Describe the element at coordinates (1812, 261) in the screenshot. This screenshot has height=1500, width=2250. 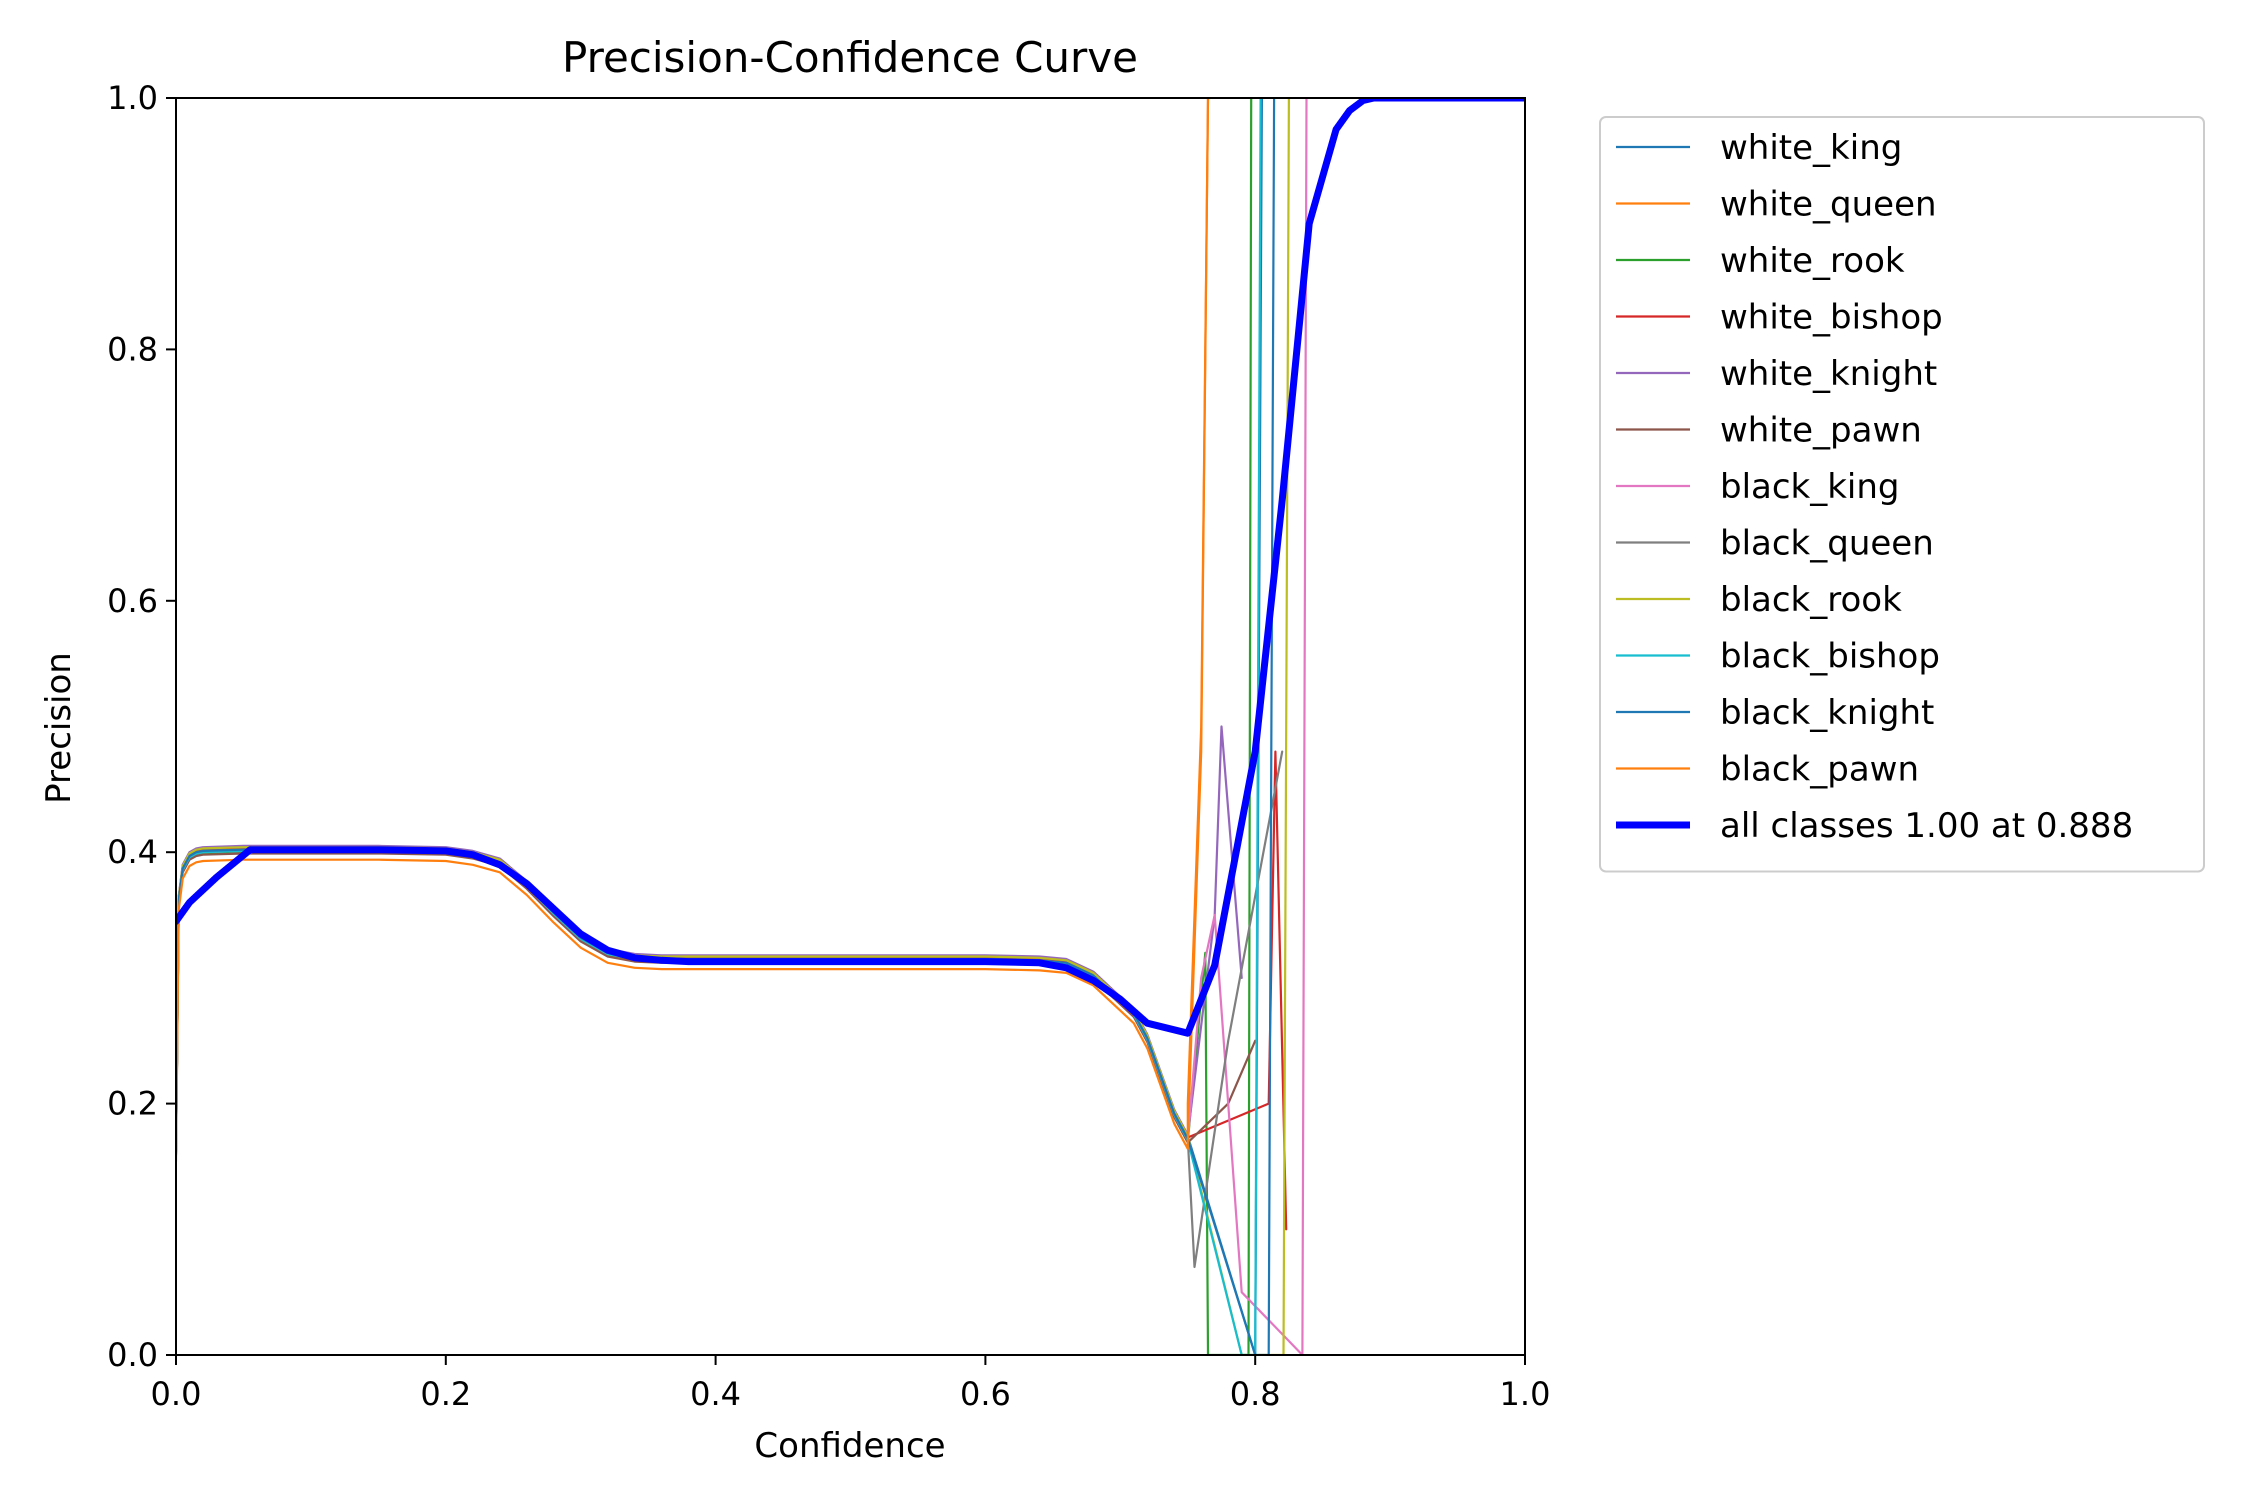
I see `legend-entry-label: white_rook` at that location.